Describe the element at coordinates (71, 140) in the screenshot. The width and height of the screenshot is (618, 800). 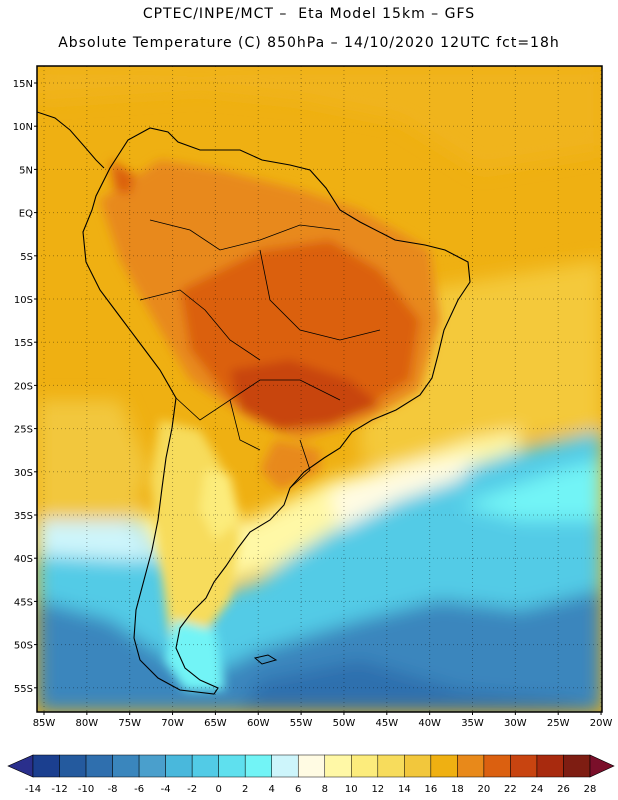
I see `central-america` at that location.